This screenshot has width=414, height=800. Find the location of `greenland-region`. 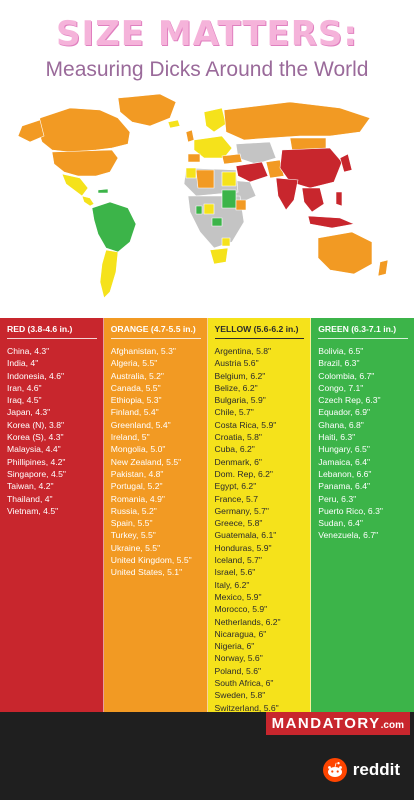

greenland-region is located at coordinates (147, 110).